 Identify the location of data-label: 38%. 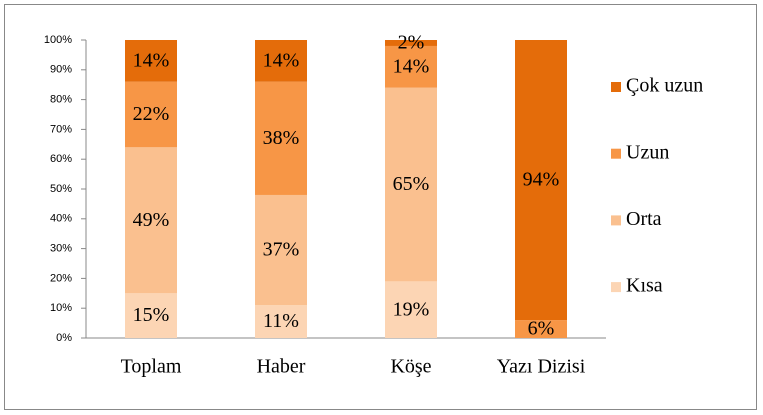
(281, 138).